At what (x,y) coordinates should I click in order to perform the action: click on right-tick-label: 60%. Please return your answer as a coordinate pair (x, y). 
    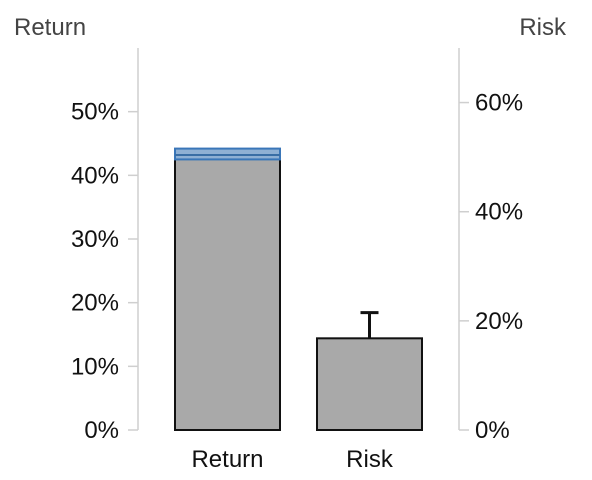
    Looking at the image, I should click on (499, 103).